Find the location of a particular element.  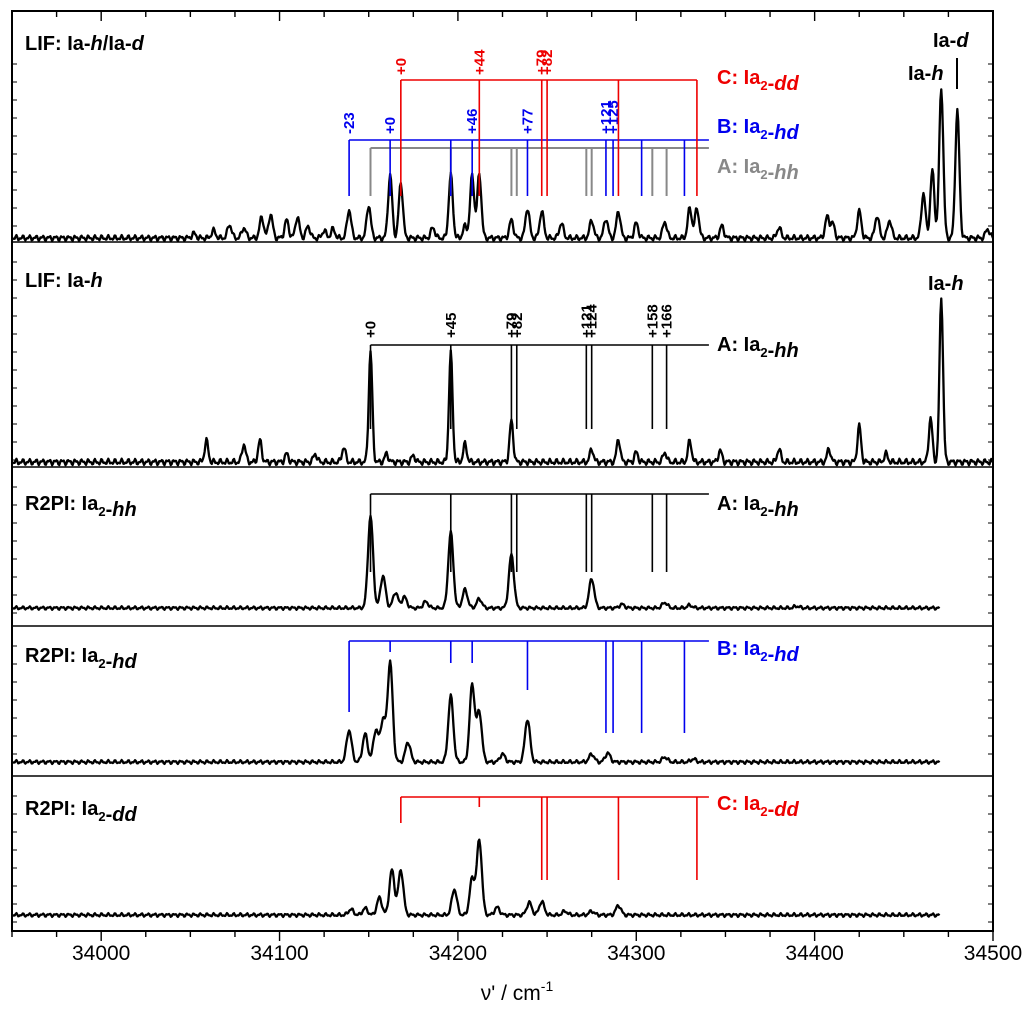

x-tick-label: 34100 is located at coordinates (279, 953).